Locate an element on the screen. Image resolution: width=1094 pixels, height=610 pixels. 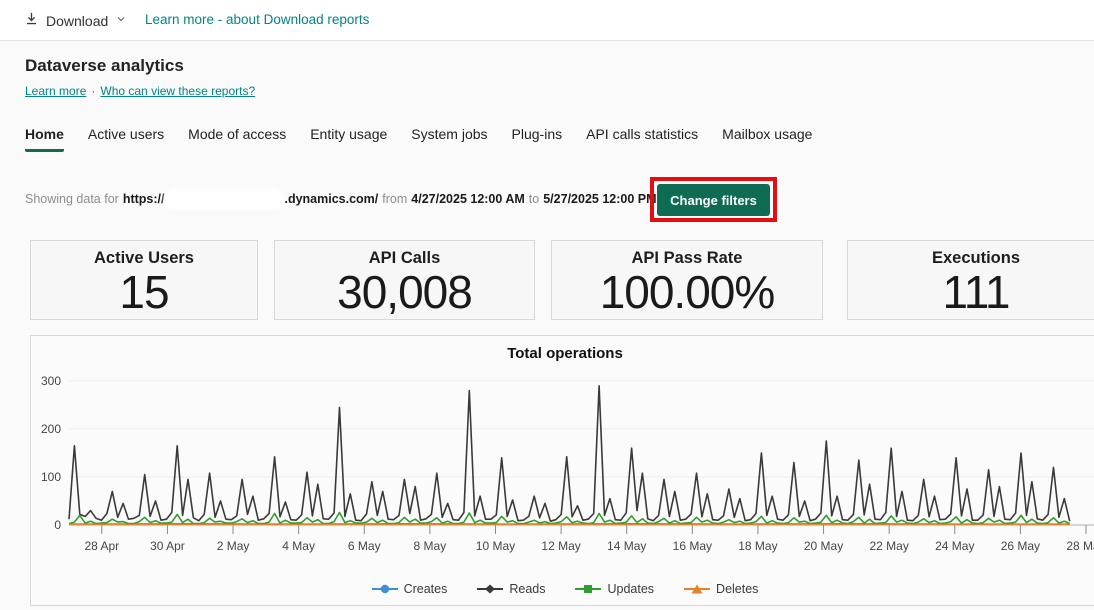
legend-item-deletes: Deletes is located at coordinates (721, 589).